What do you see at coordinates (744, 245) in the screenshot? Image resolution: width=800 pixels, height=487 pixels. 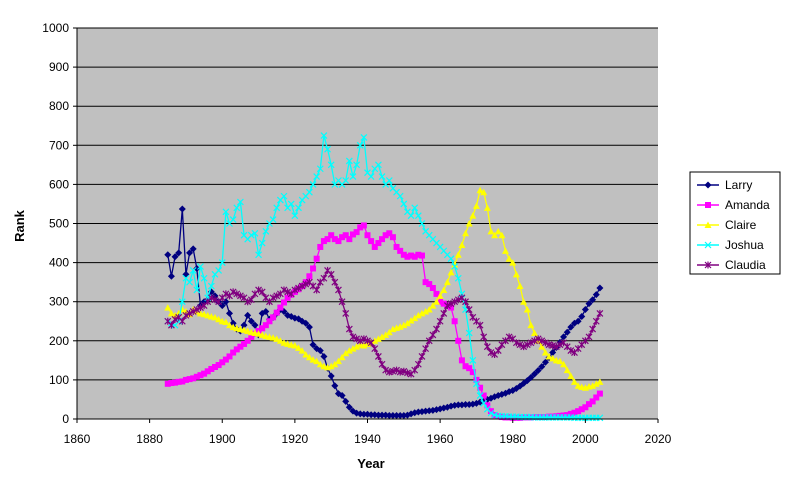 I see `legend-label-joshua: Joshua` at bounding box center [744, 245].